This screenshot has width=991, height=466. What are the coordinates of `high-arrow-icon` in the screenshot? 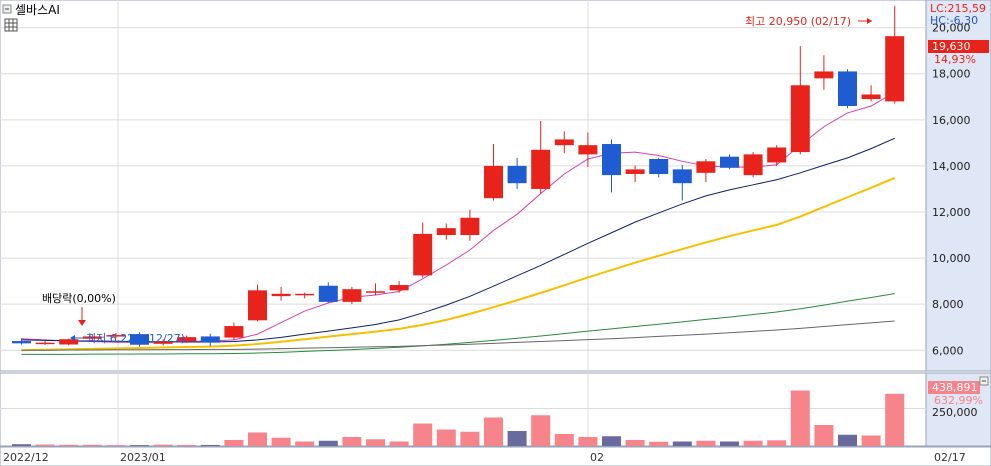 It's located at (865, 21).